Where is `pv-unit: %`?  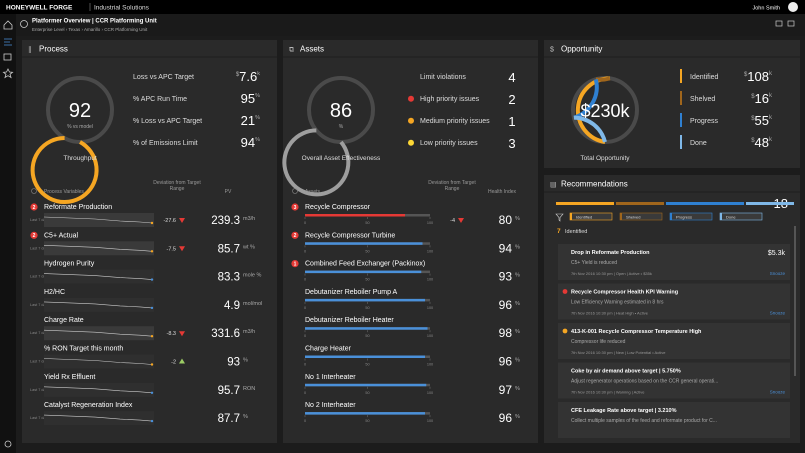
pv-unit: % is located at coordinates (245, 361).